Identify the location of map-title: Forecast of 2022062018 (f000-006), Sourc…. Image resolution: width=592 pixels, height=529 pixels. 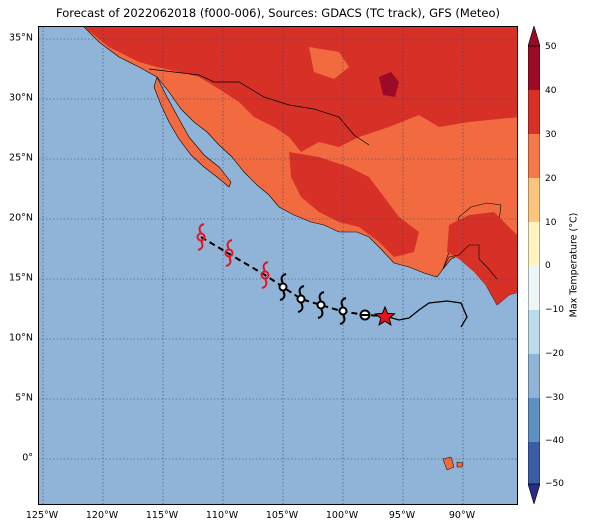
(278, 13).